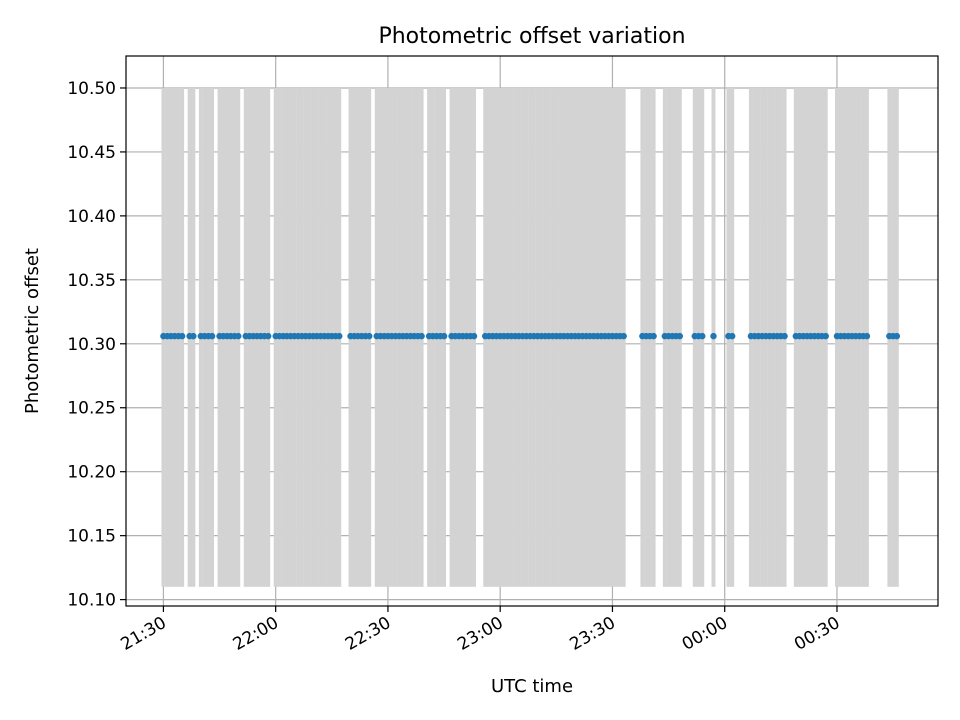 Image resolution: width=960 pixels, height=720 pixels. I want to click on y-tick-label: 10.40, so click(91, 217).